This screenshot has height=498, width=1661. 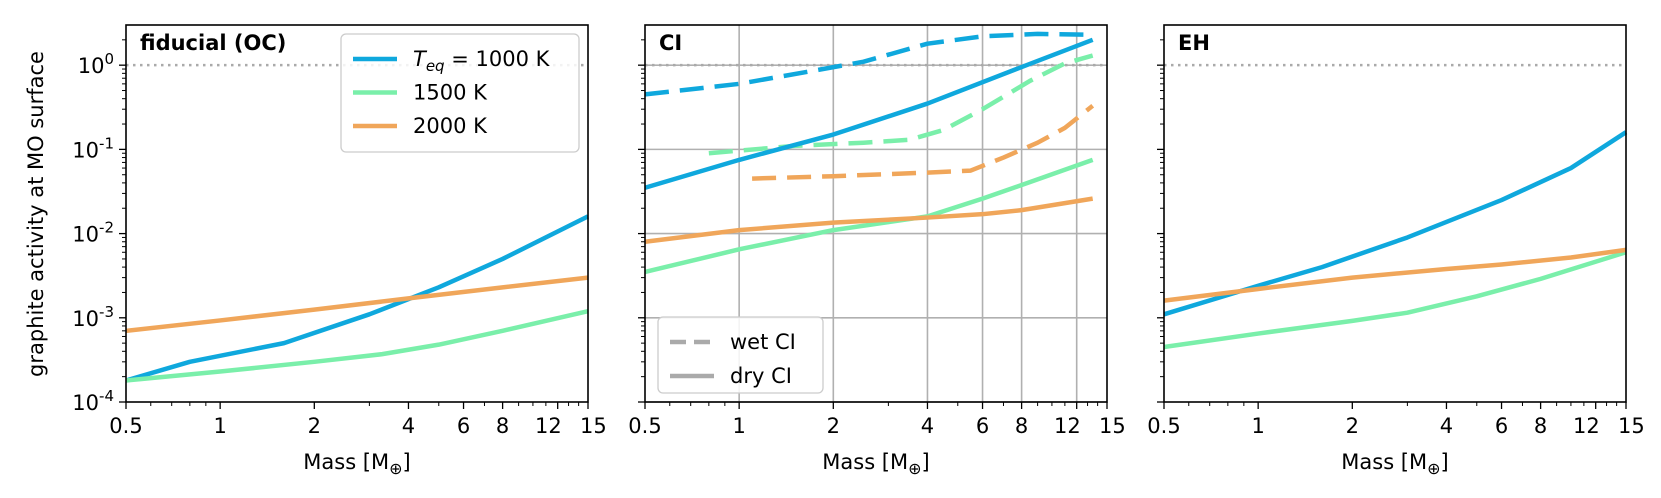 I want to click on y-tick-label: 10⁻⁴, so click(x=93, y=401).